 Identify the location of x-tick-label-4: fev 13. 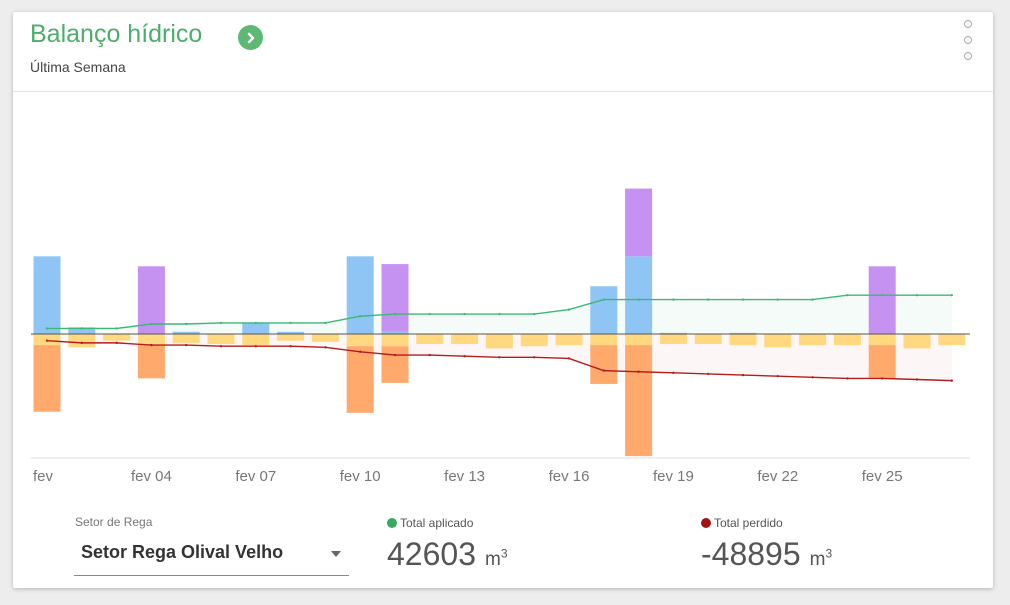
(464, 476).